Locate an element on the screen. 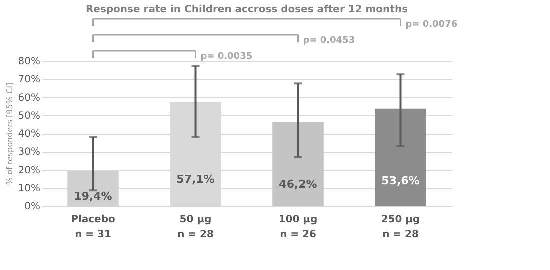  data-label: 53,6% is located at coordinates (401, 181).